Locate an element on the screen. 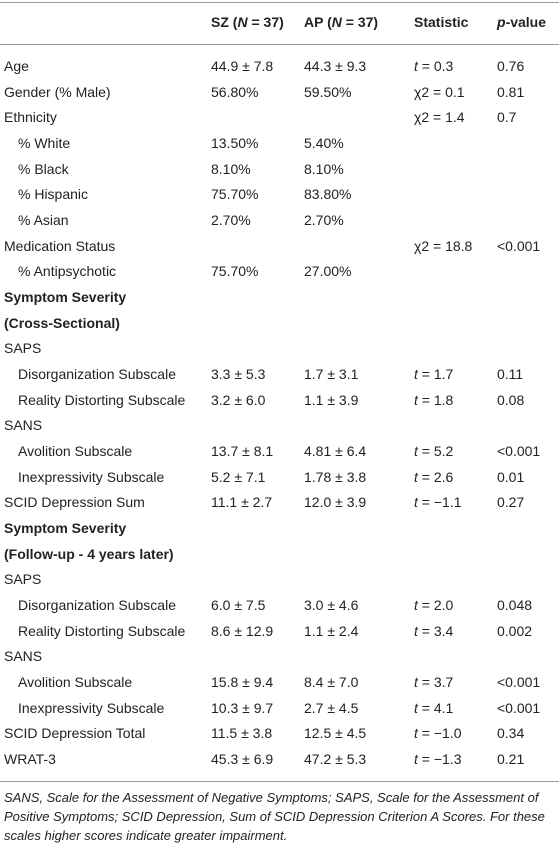  row-cell: 27.00% is located at coordinates (328, 271).